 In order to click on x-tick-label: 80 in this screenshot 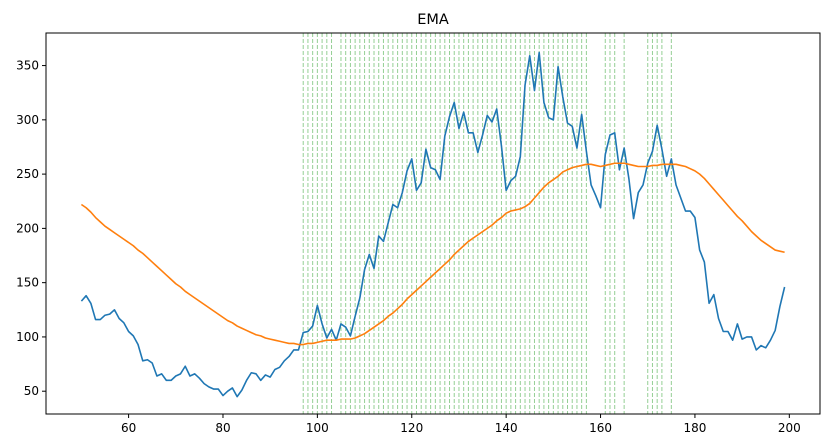, I will do `click(222, 428)`.